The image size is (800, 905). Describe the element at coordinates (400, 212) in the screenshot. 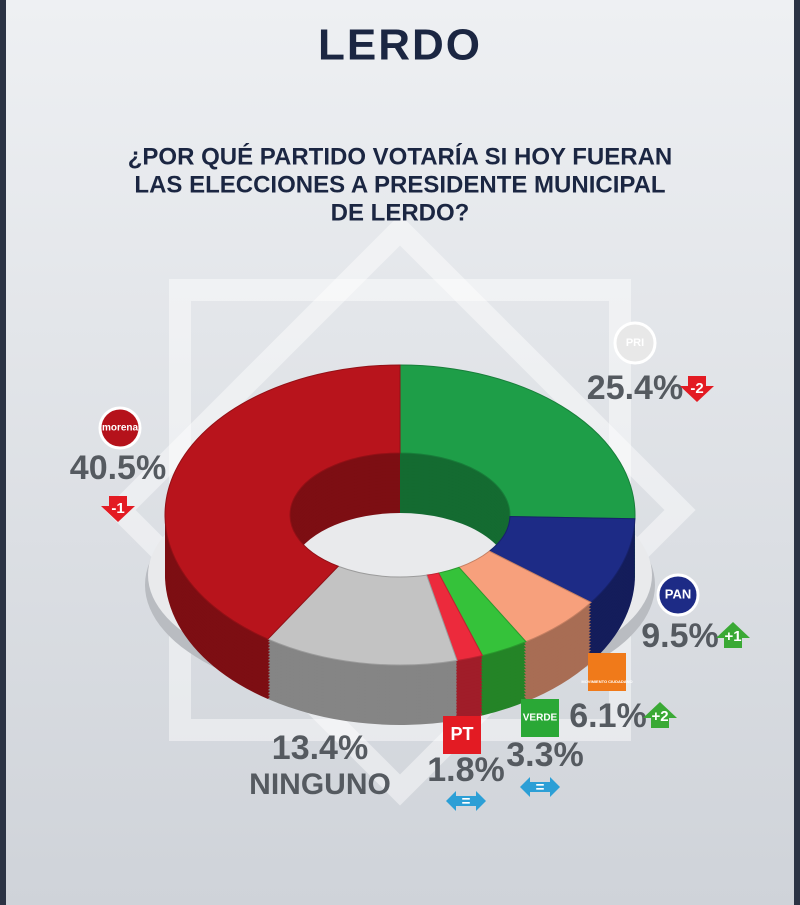

I see `subtitle-line: DE LERDO?` at that location.